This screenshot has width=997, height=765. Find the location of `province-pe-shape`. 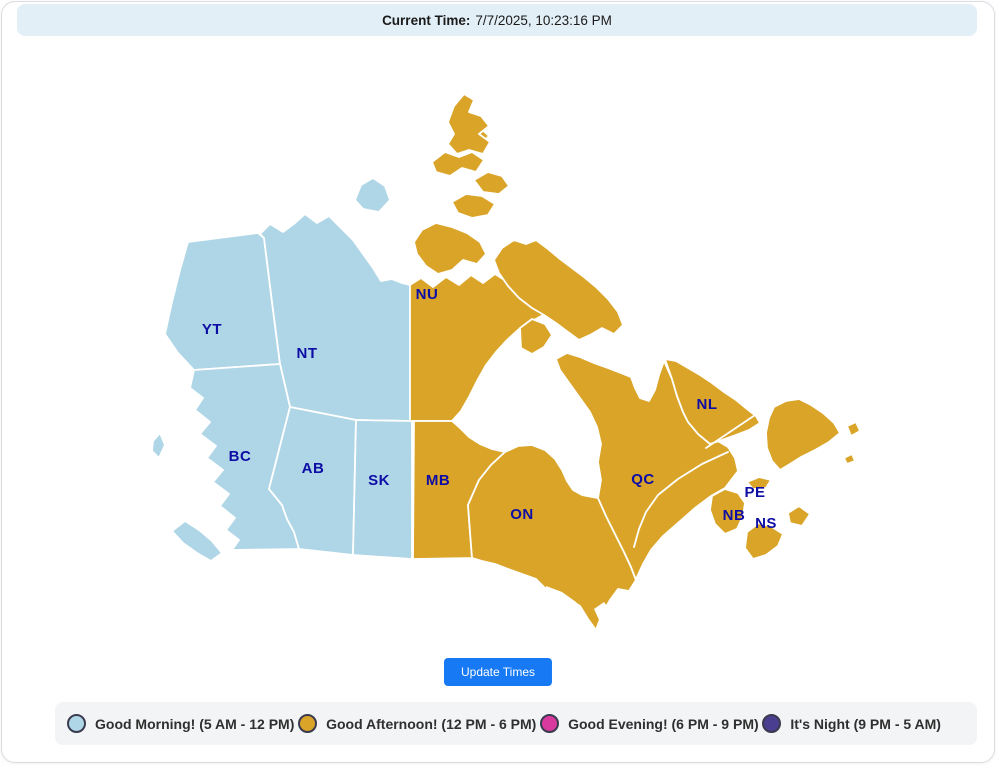

province-pe-shape is located at coordinates (759, 483).